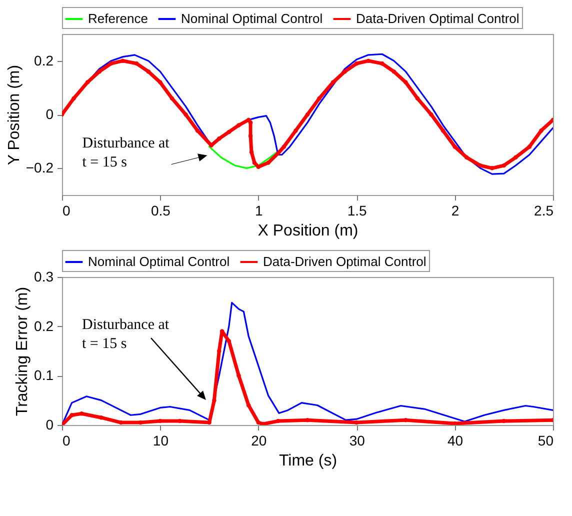 This screenshot has height=516, width=572. I want to click on y-tick-label: −0.2, so click(40, 168).